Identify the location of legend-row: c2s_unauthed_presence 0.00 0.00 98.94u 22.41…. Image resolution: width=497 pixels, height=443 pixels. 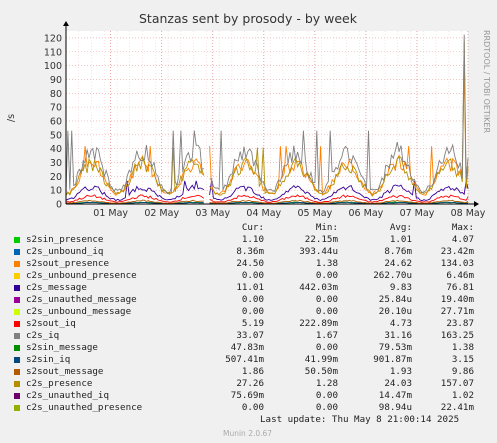
(243, 408).